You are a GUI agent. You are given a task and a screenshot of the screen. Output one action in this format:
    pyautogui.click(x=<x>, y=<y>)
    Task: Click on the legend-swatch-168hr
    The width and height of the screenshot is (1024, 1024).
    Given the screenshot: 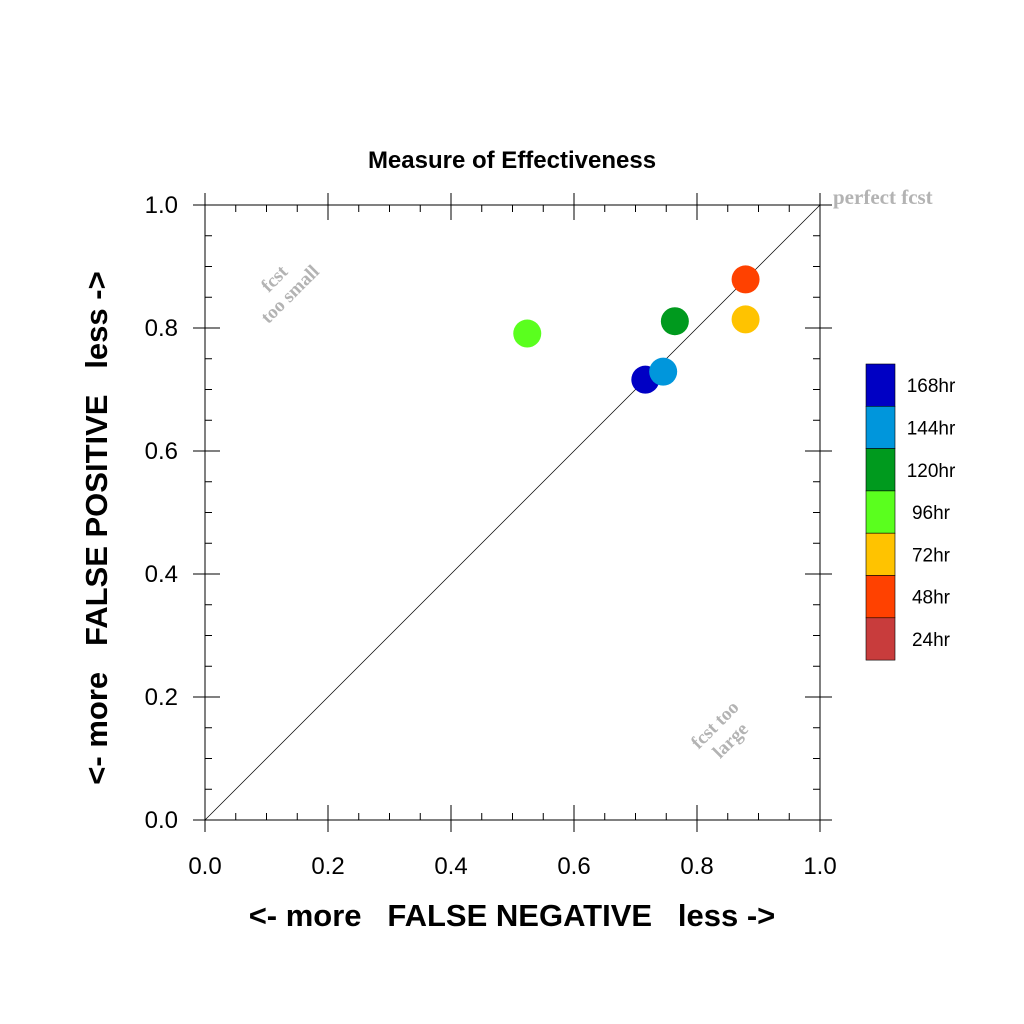 What is the action you would take?
    pyautogui.click(x=880, y=385)
    